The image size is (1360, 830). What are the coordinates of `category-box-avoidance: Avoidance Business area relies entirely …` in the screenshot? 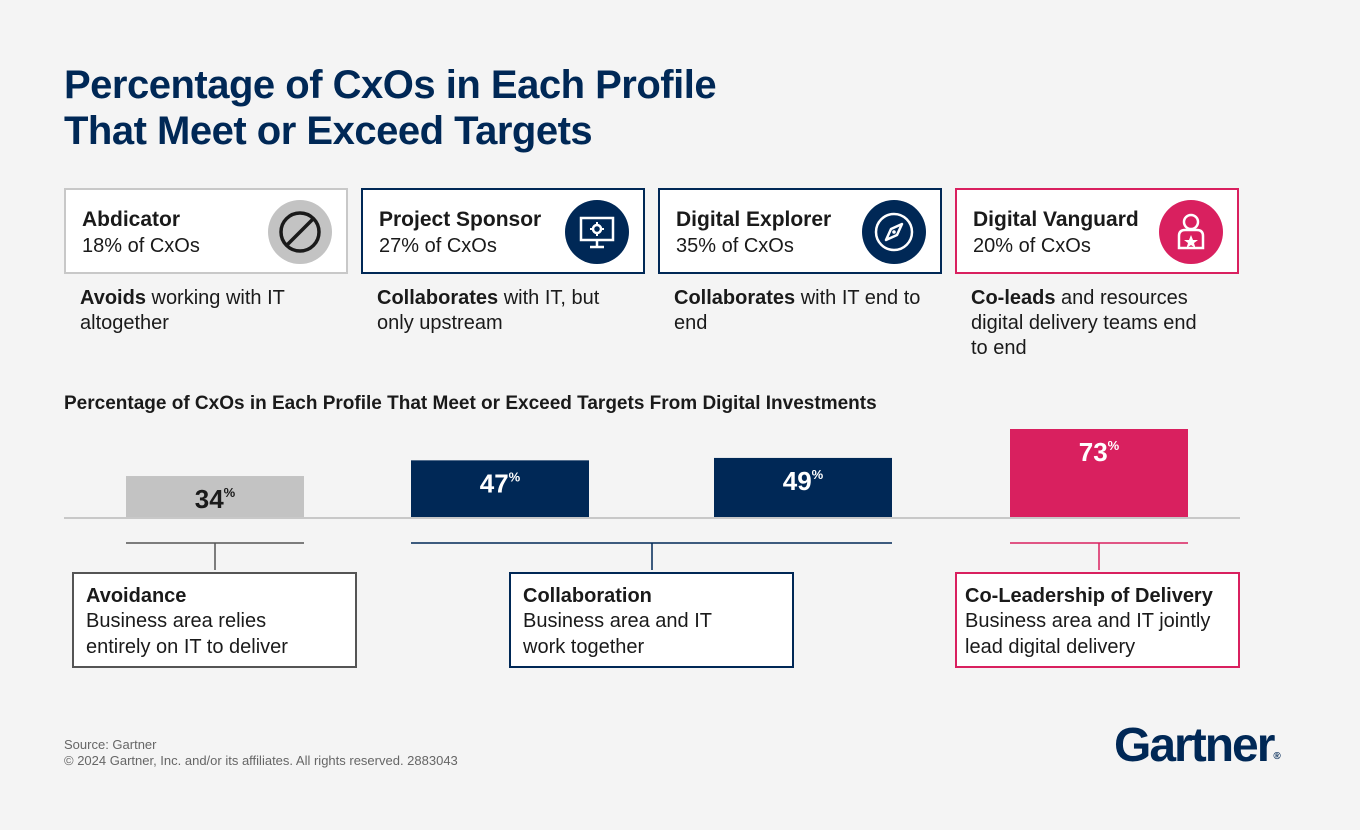 It's located at (214, 620).